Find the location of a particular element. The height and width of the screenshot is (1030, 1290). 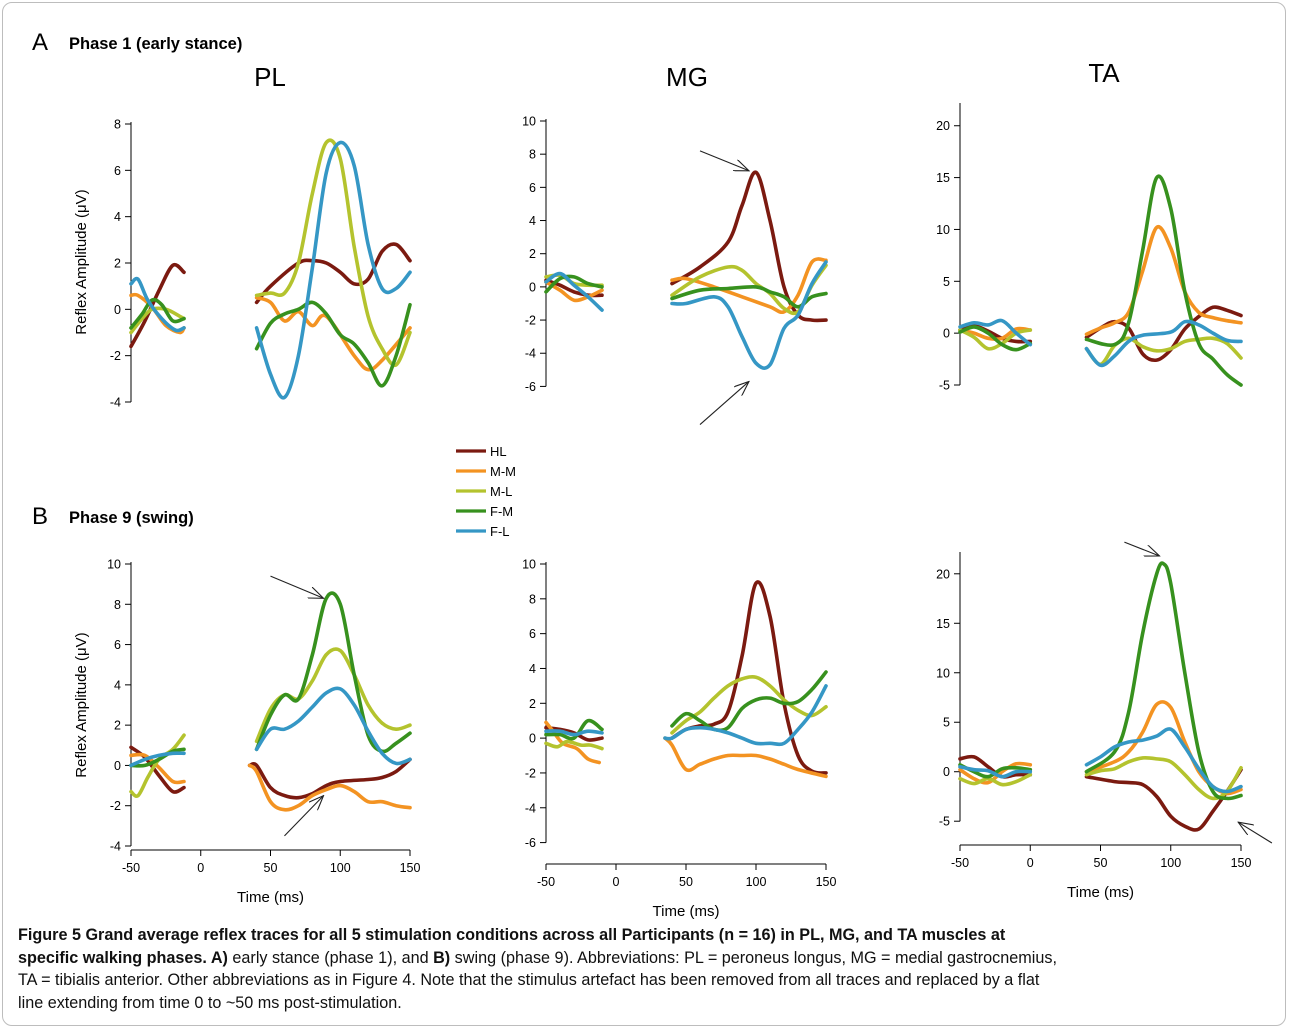

y-tick-label: 15 is located at coordinates (943, 624).